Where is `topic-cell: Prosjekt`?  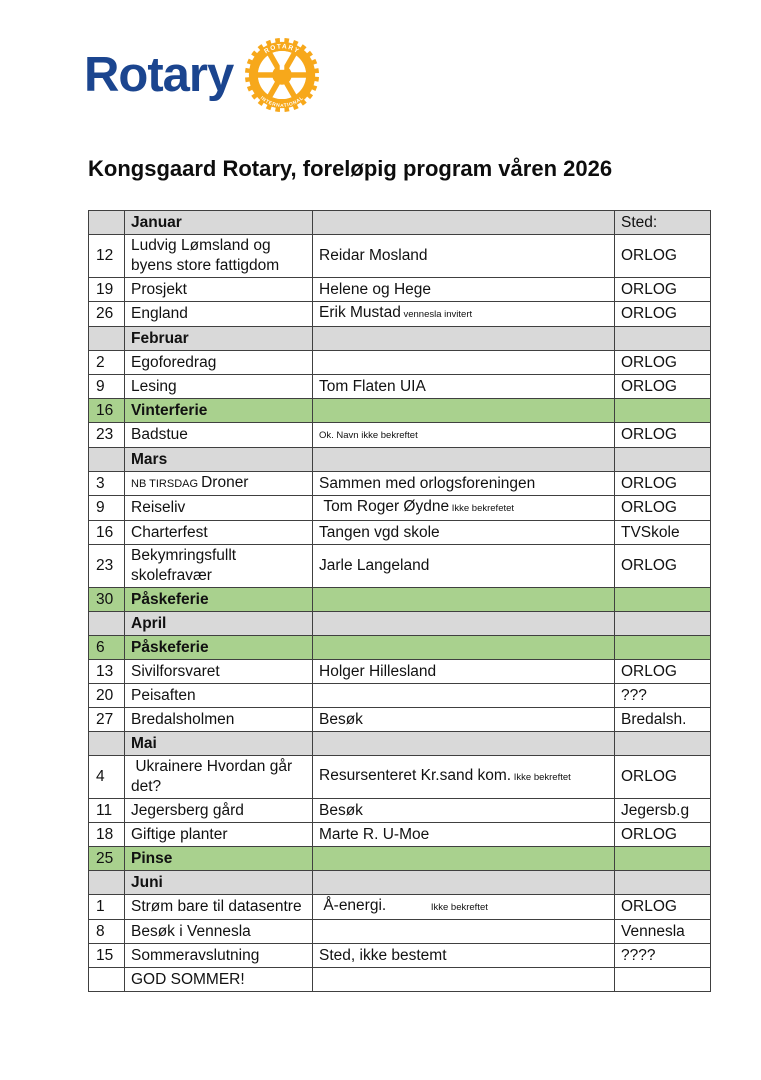
topic-cell: Prosjekt is located at coordinates (218, 289).